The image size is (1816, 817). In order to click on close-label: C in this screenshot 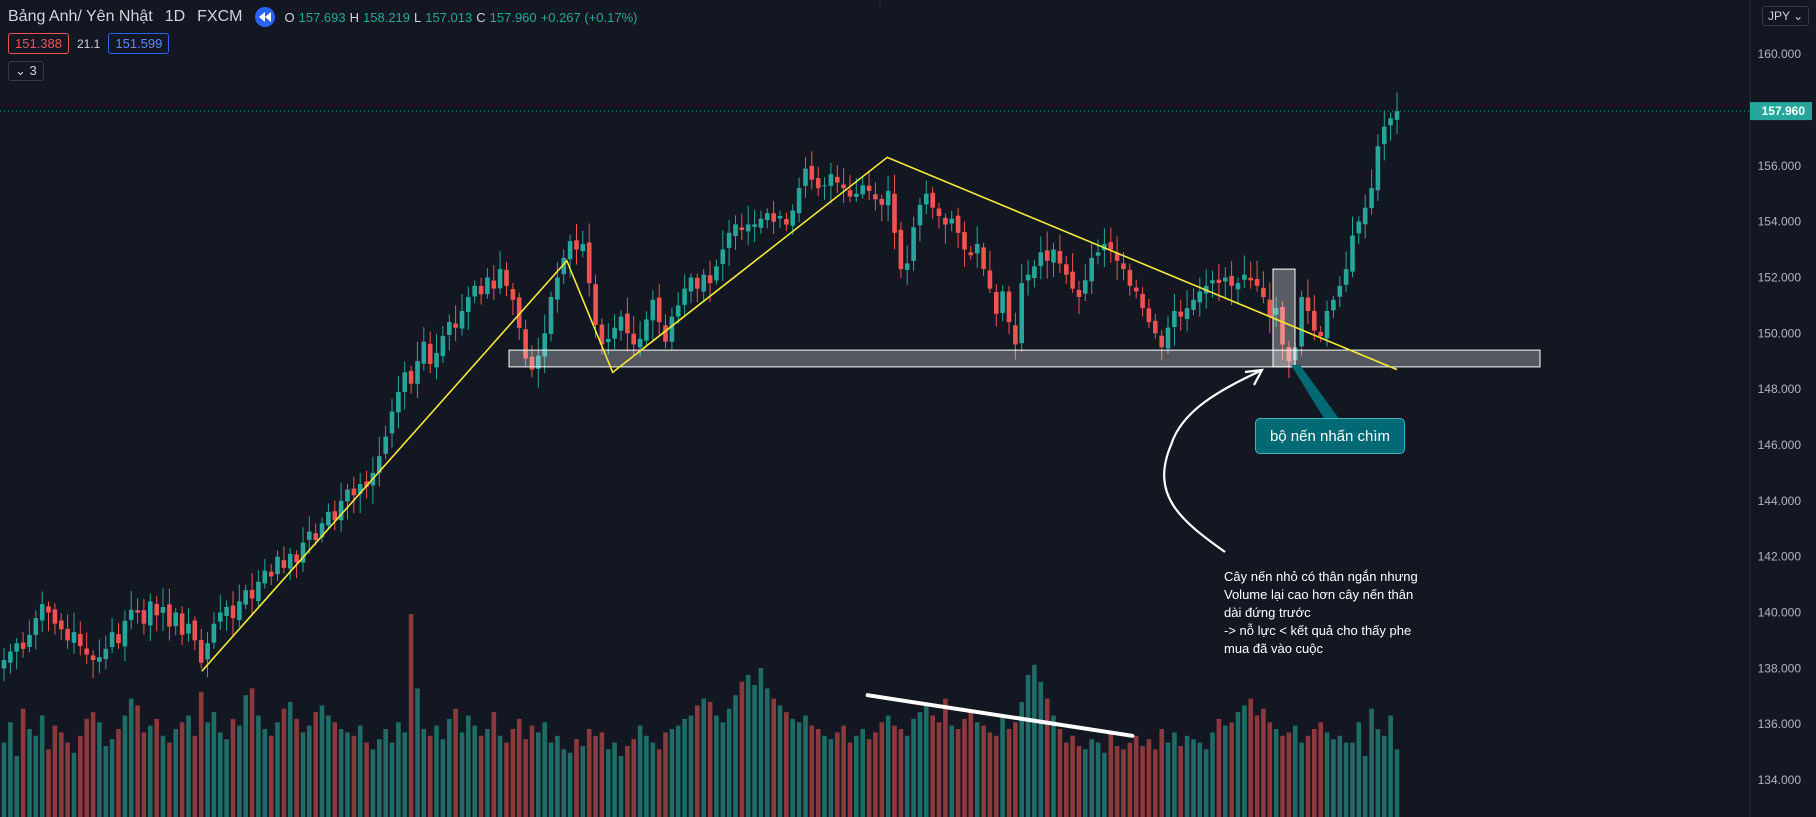, I will do `click(481, 17)`.